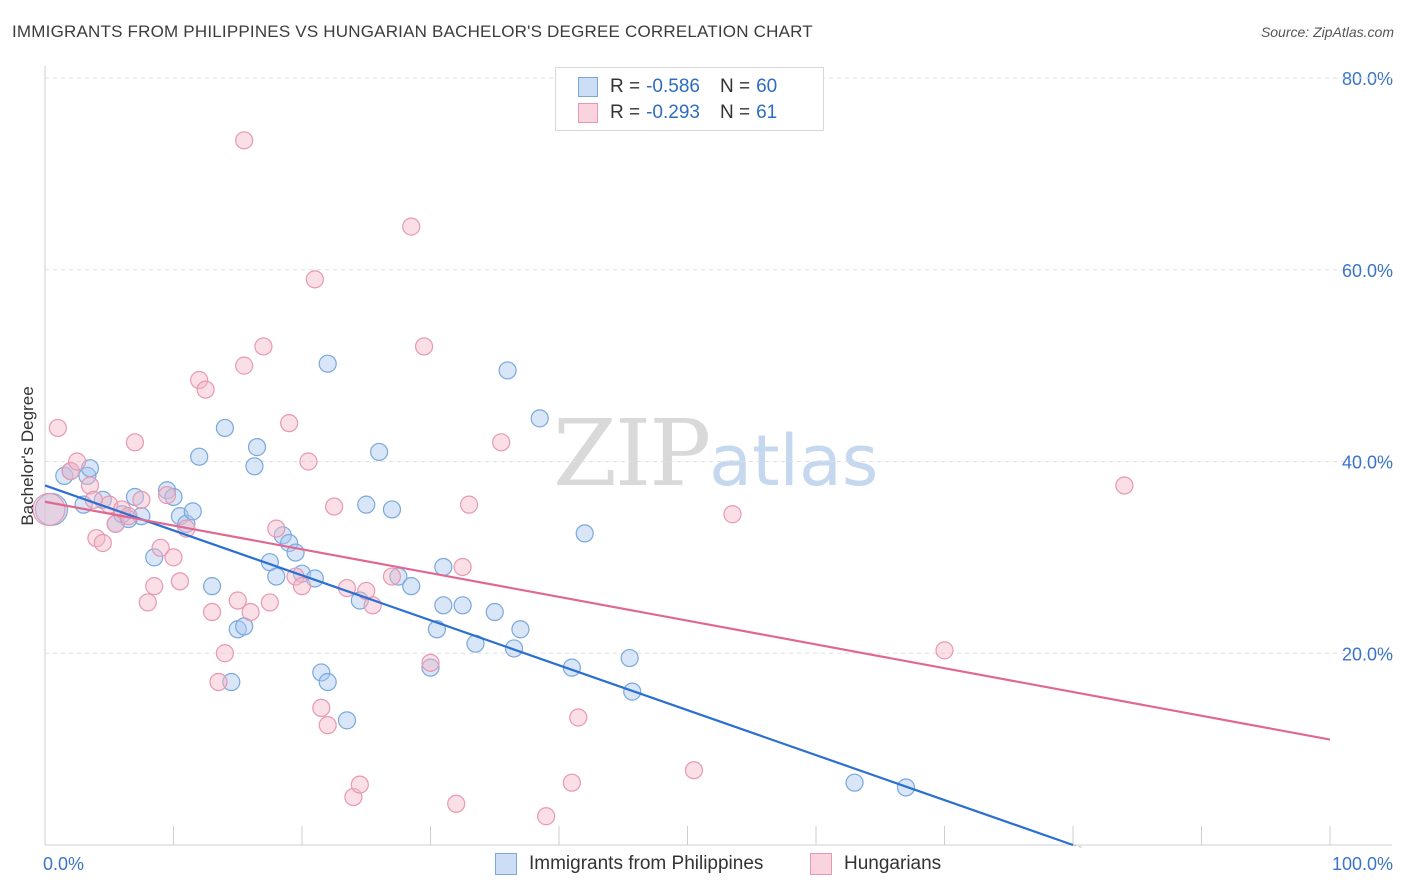  I want to click on legend-item-hungarians: Hungarians, so click(875, 864).